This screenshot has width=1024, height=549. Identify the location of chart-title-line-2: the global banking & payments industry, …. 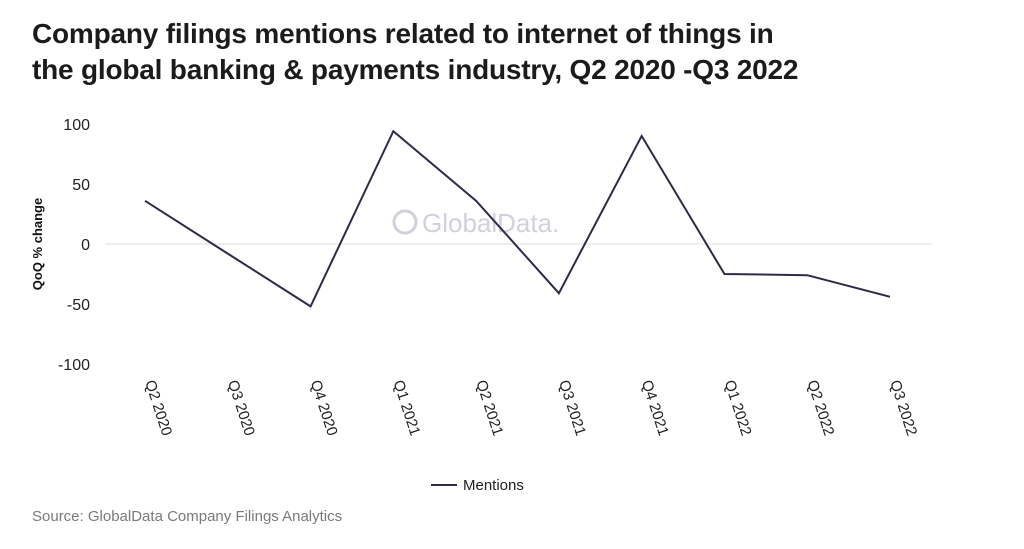
(415, 69).